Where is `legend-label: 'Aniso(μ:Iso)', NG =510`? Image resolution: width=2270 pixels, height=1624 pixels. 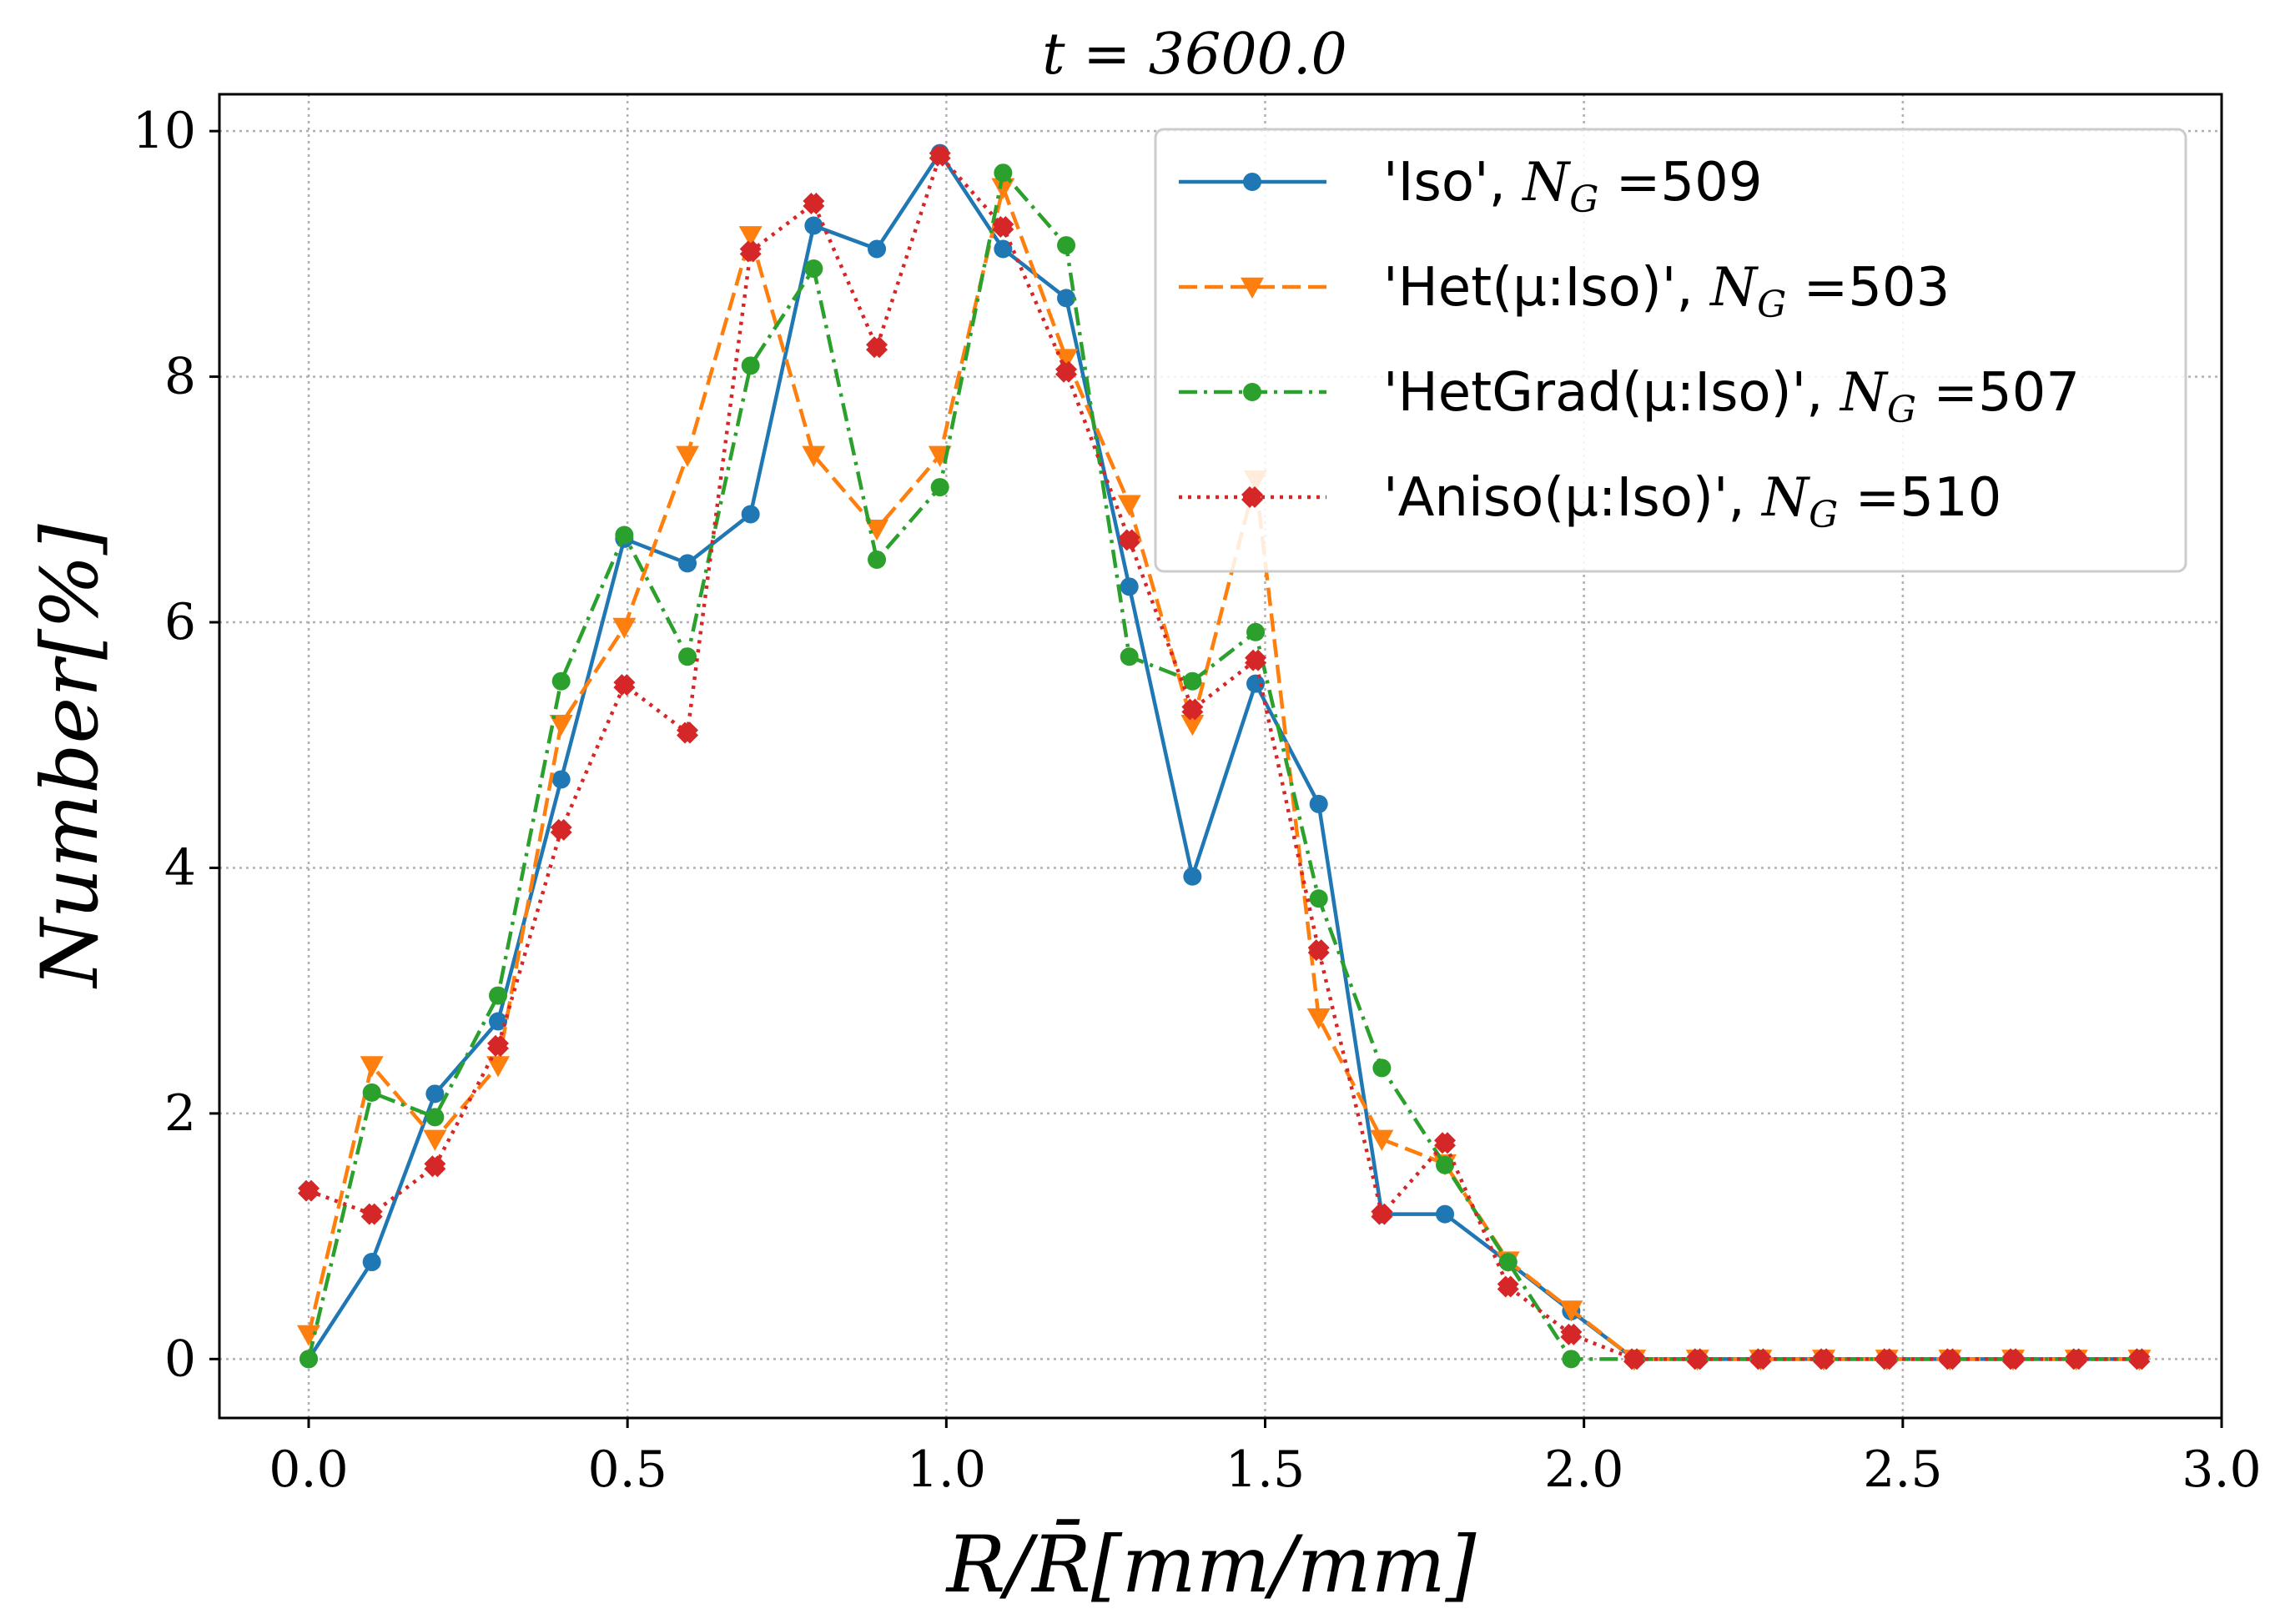 legend-label: 'Aniso(μ:Iso)', NG =510 is located at coordinates (1692, 502).